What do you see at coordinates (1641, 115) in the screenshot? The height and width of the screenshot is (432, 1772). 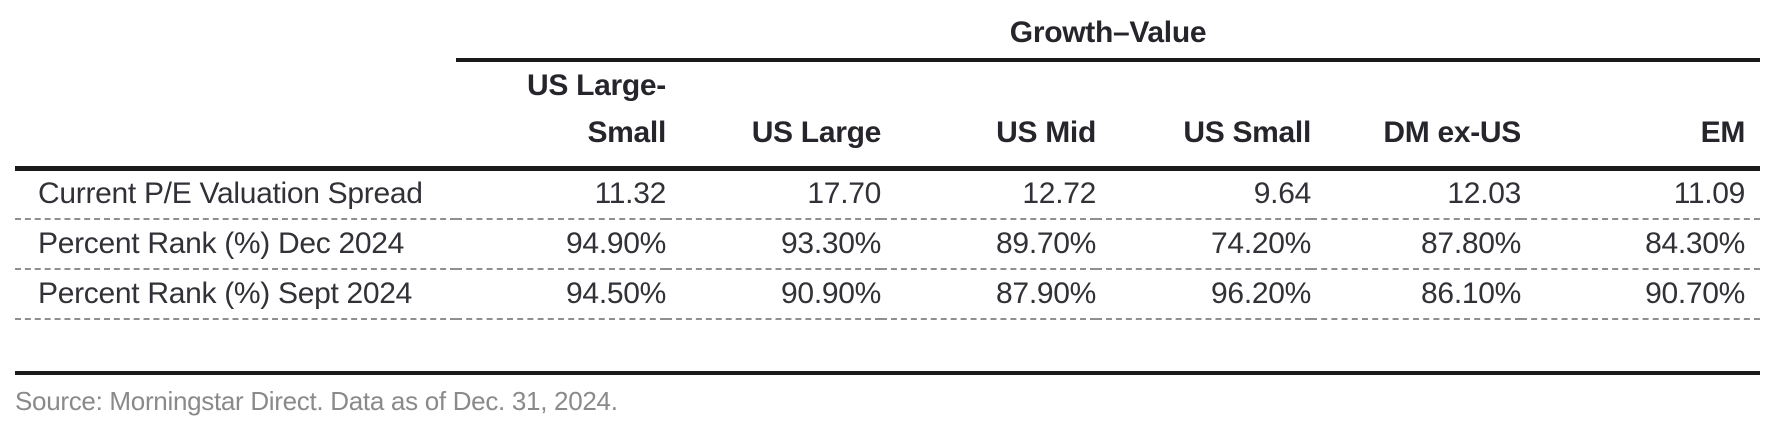 I see `column-header-em: EM` at bounding box center [1641, 115].